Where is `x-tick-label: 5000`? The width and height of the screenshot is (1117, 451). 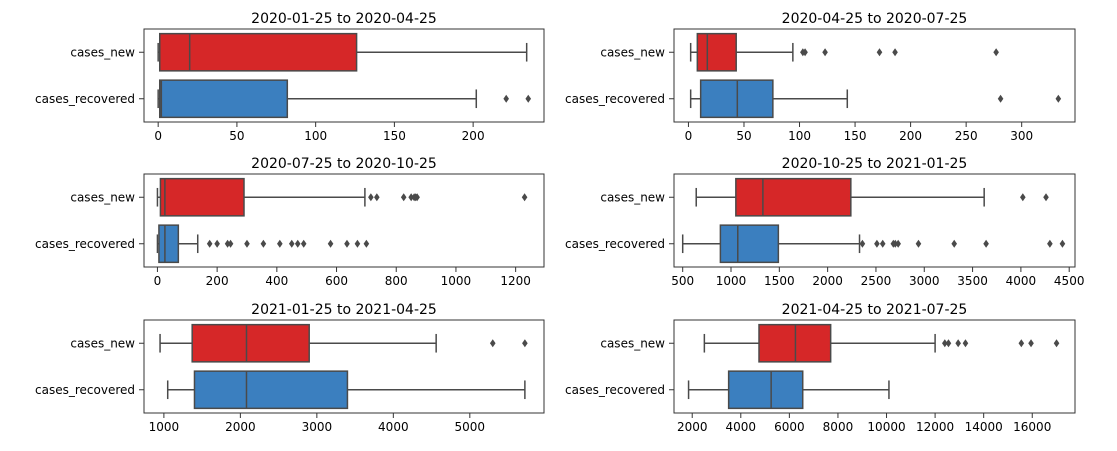 x-tick-label: 5000 is located at coordinates (470, 427).